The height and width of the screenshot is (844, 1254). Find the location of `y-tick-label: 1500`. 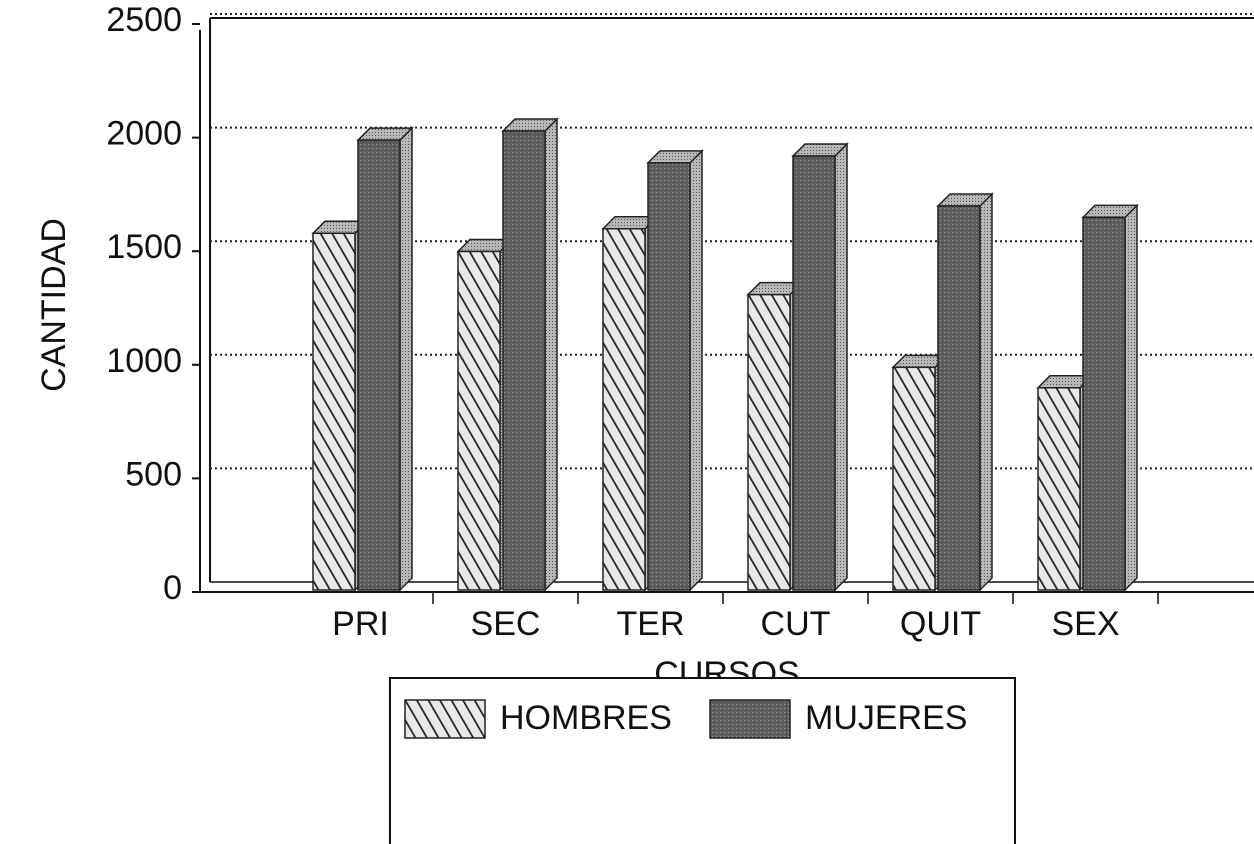

y-tick-label: 1500 is located at coordinates (144, 247).